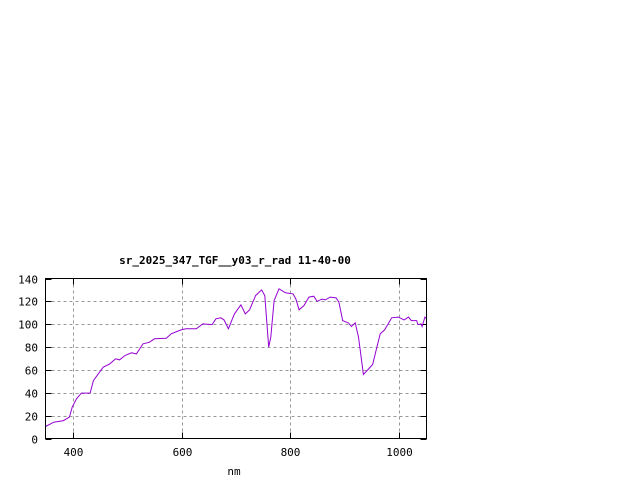 Image resolution: width=640 pixels, height=480 pixels. I want to click on y-tick-label: 120, so click(28, 302).